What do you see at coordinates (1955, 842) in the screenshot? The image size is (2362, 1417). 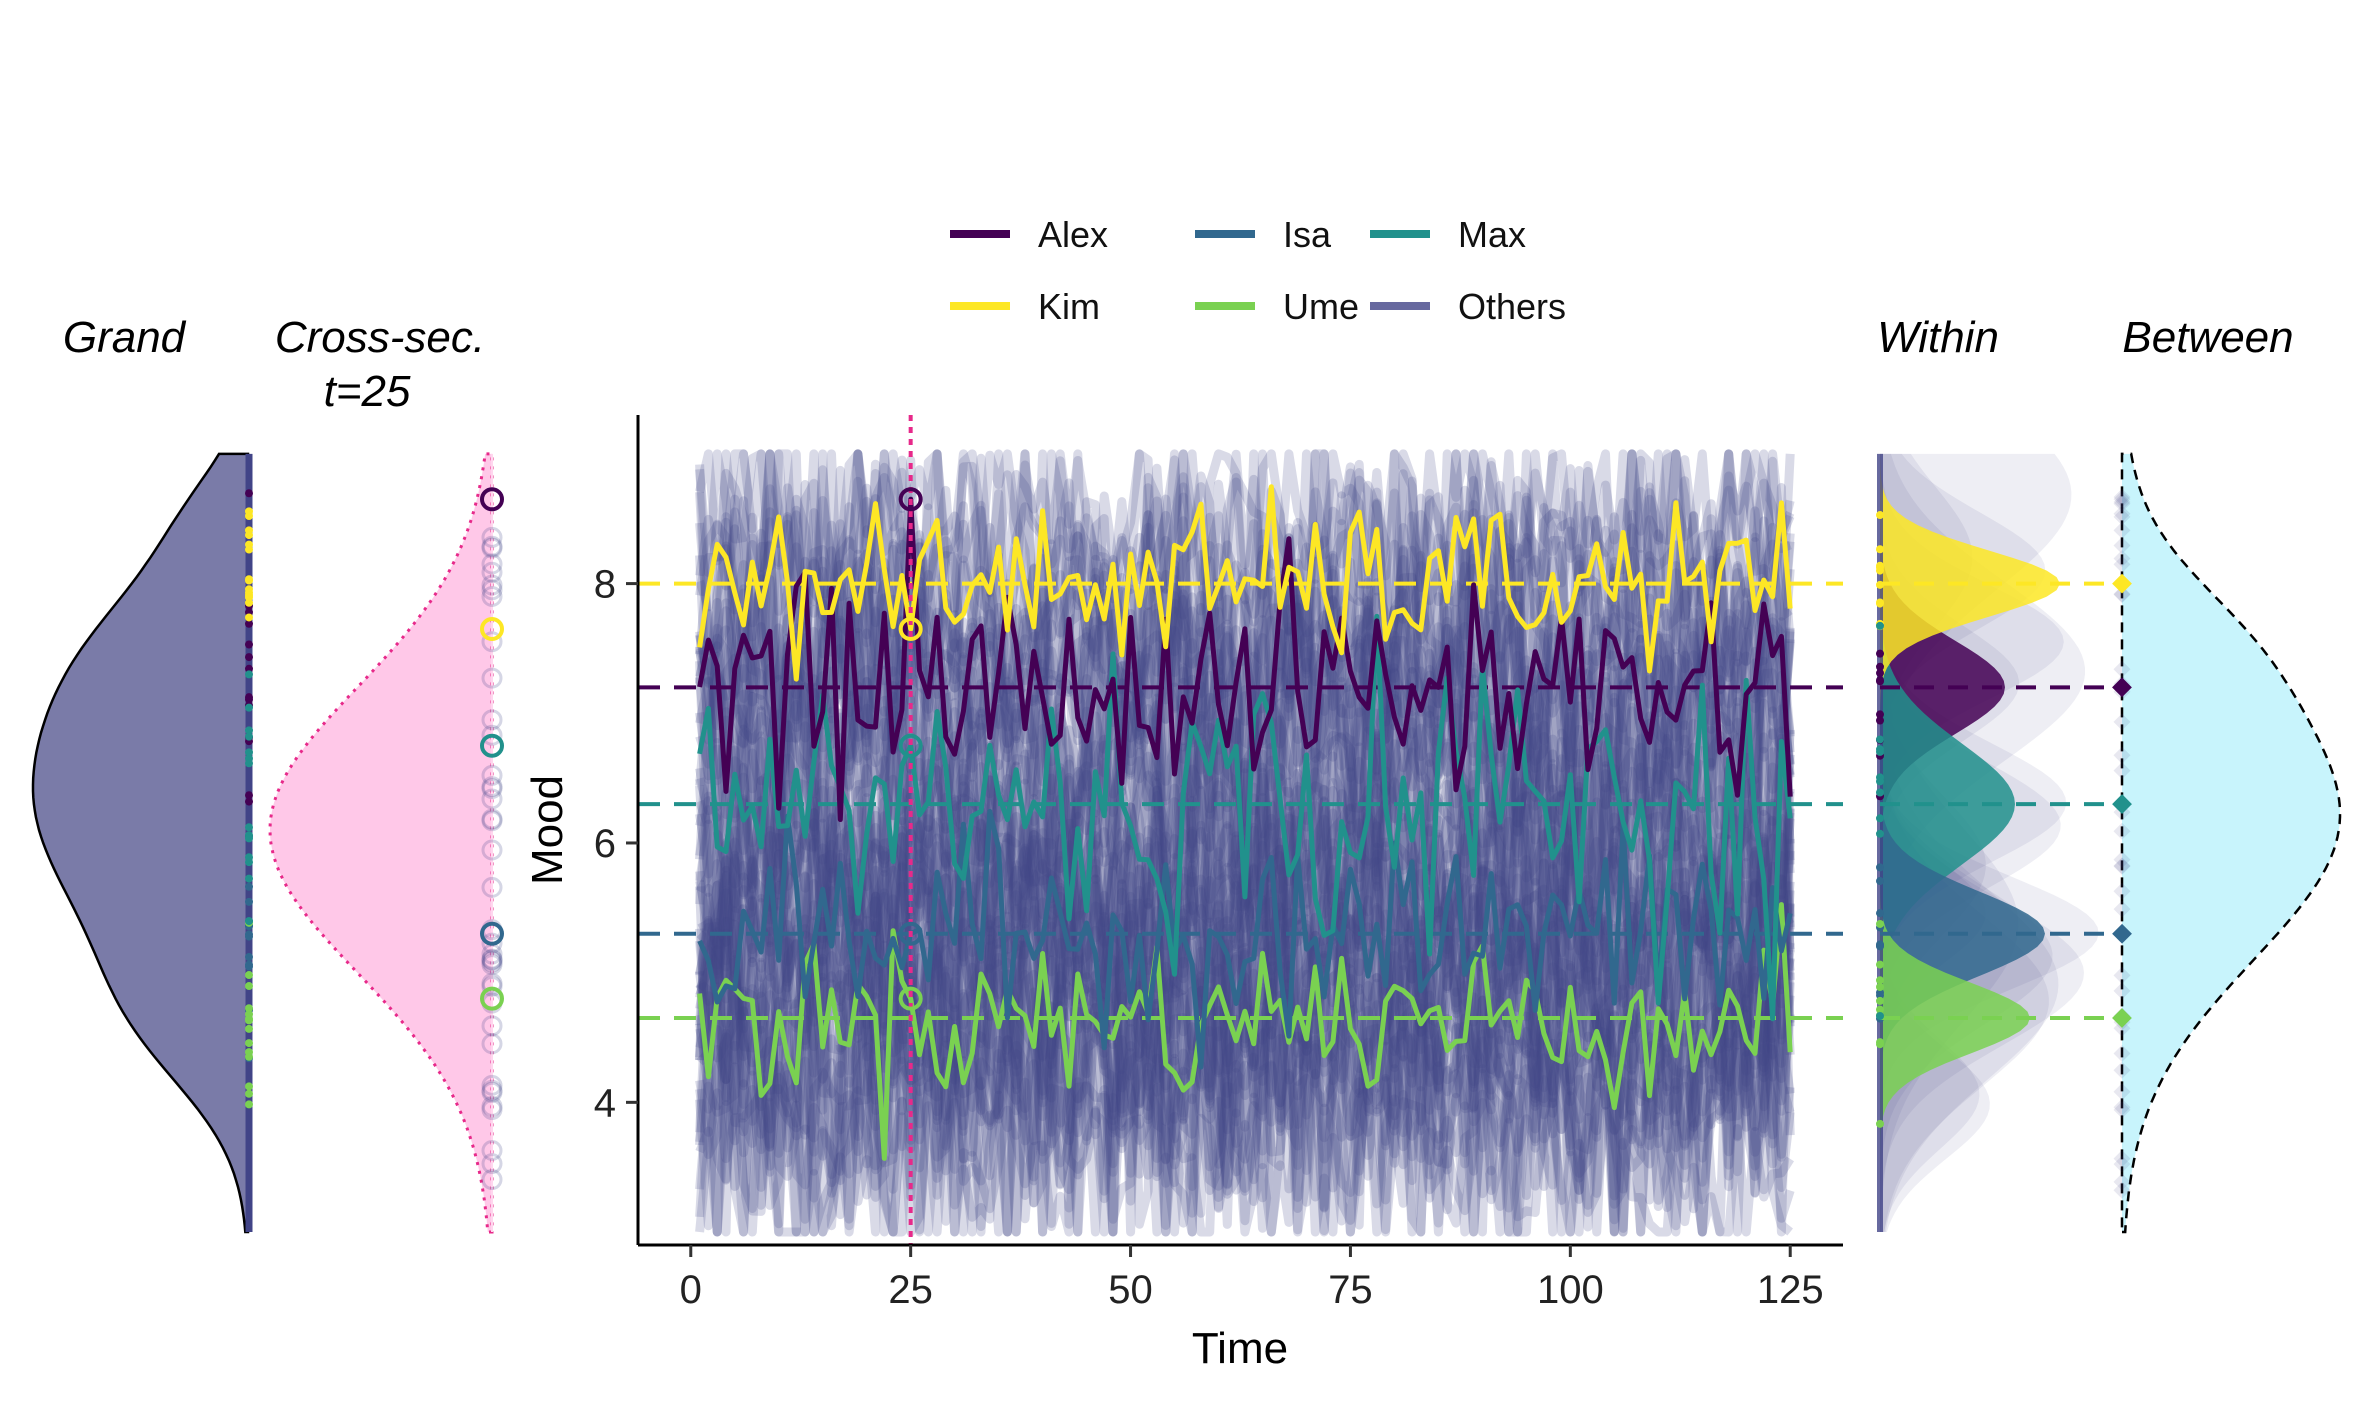 I see `within-density-ume` at bounding box center [1955, 842].